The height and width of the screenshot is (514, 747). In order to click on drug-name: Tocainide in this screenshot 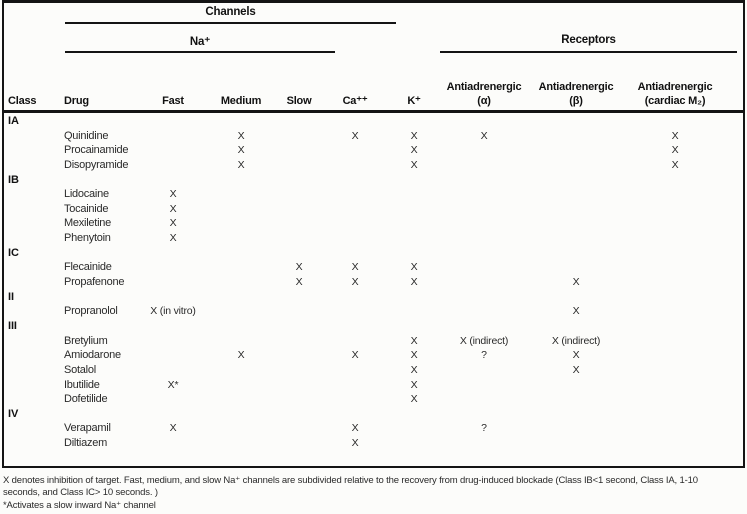, I will do `click(86, 208)`.